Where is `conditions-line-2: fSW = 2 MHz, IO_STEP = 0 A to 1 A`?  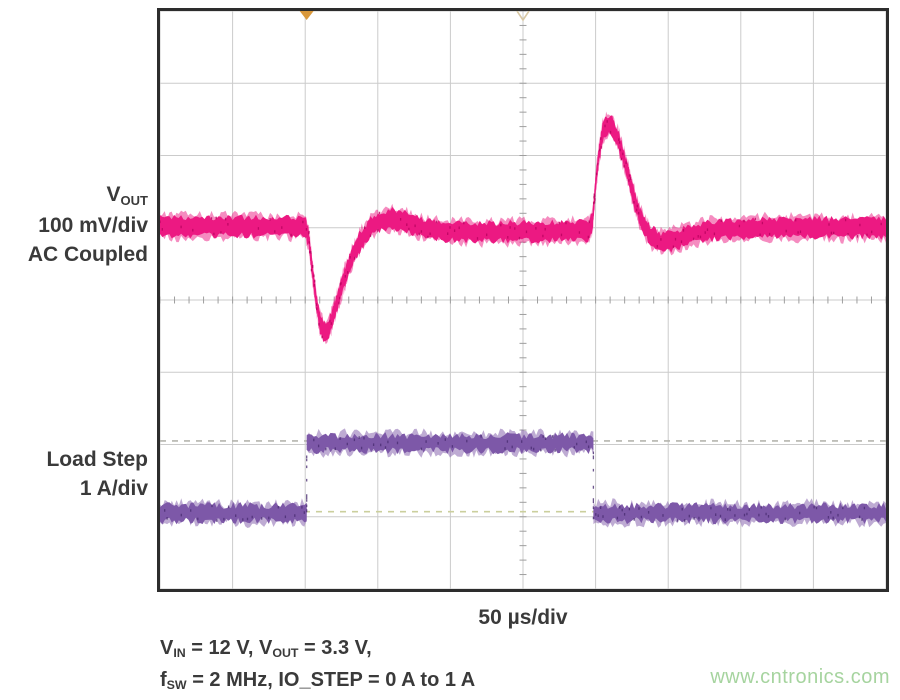
conditions-line-2: fSW = 2 MHz, IO_STEP = 0 A to 1 A is located at coordinates (318, 681).